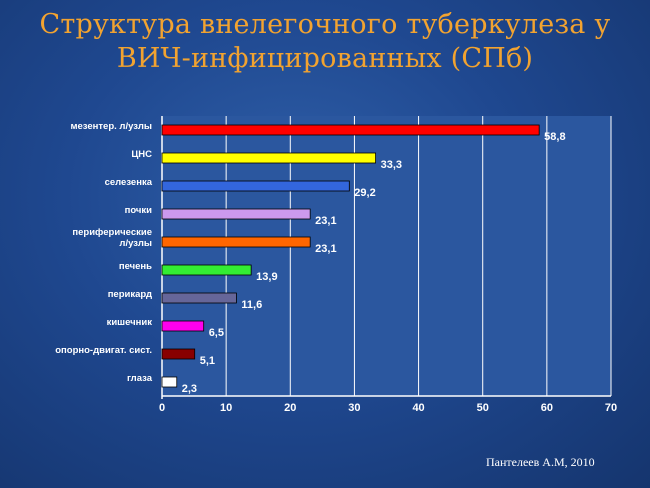  I want to click on category-label: перикард, so click(130, 294).